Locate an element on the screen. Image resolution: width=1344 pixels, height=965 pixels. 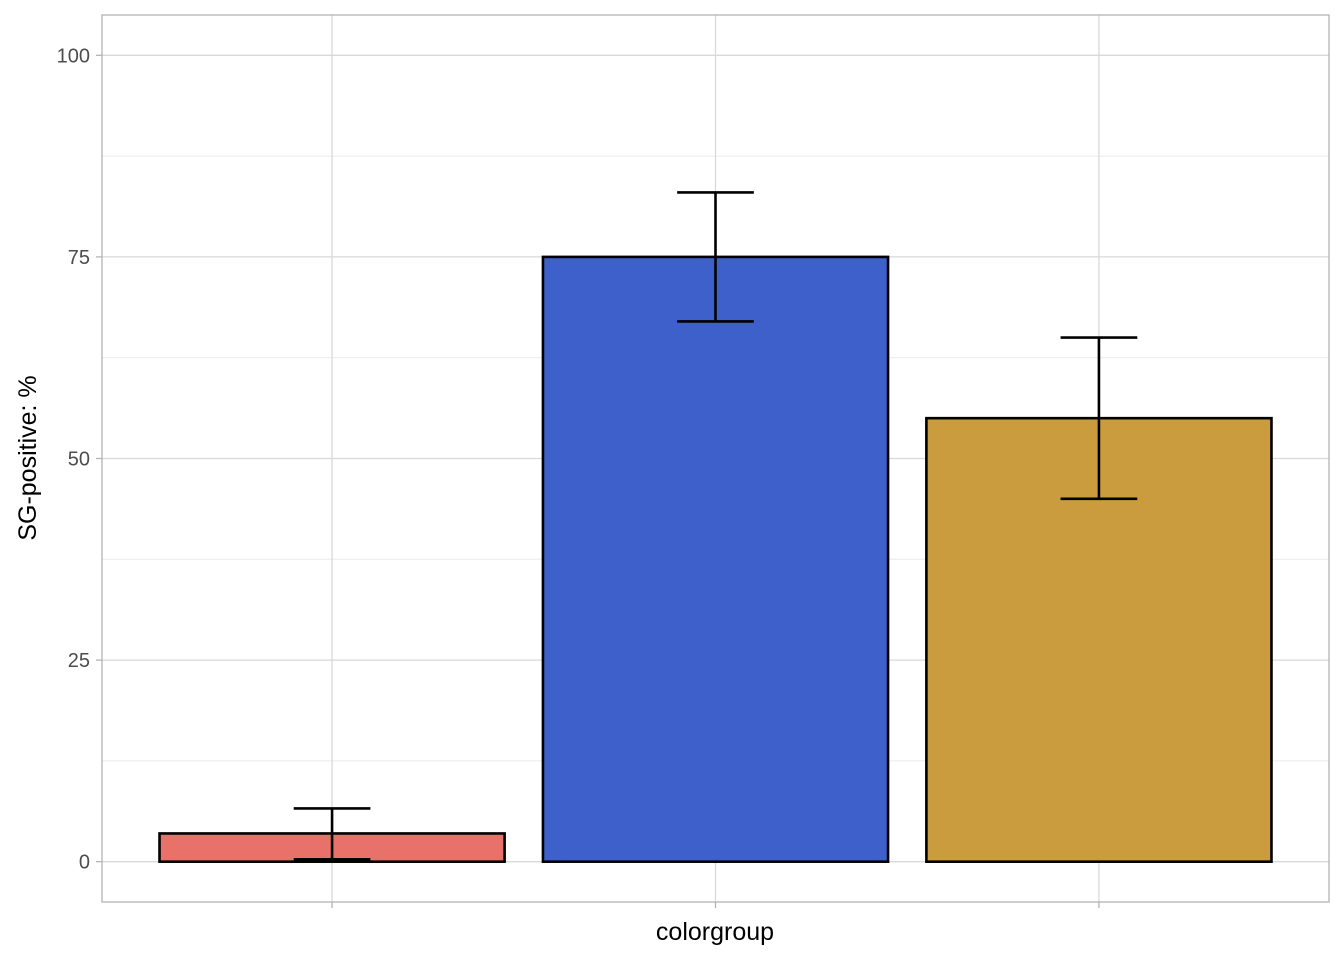
y-axis-ticks: 0 25 50 75 100 is located at coordinates (79, 459).